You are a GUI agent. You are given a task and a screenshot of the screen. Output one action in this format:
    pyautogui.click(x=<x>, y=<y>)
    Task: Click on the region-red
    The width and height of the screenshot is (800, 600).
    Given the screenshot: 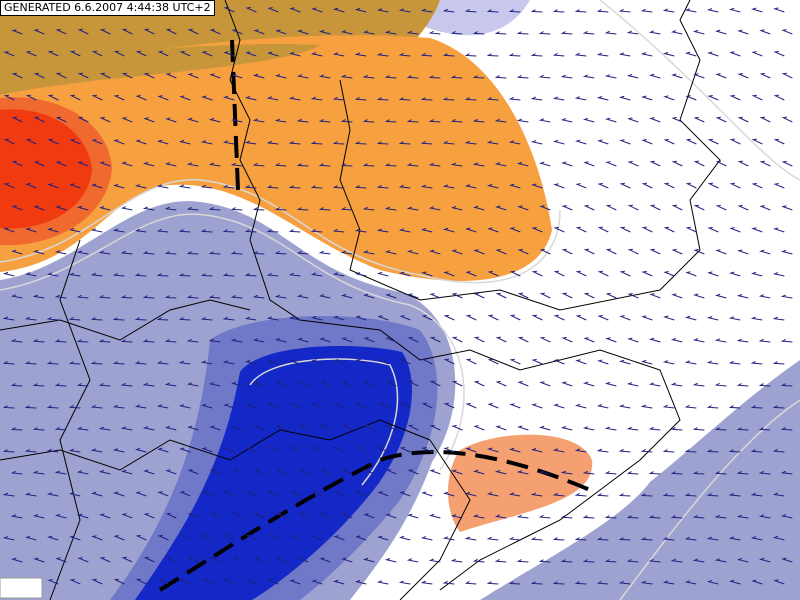 What is the action you would take?
    pyautogui.click(x=46, y=169)
    